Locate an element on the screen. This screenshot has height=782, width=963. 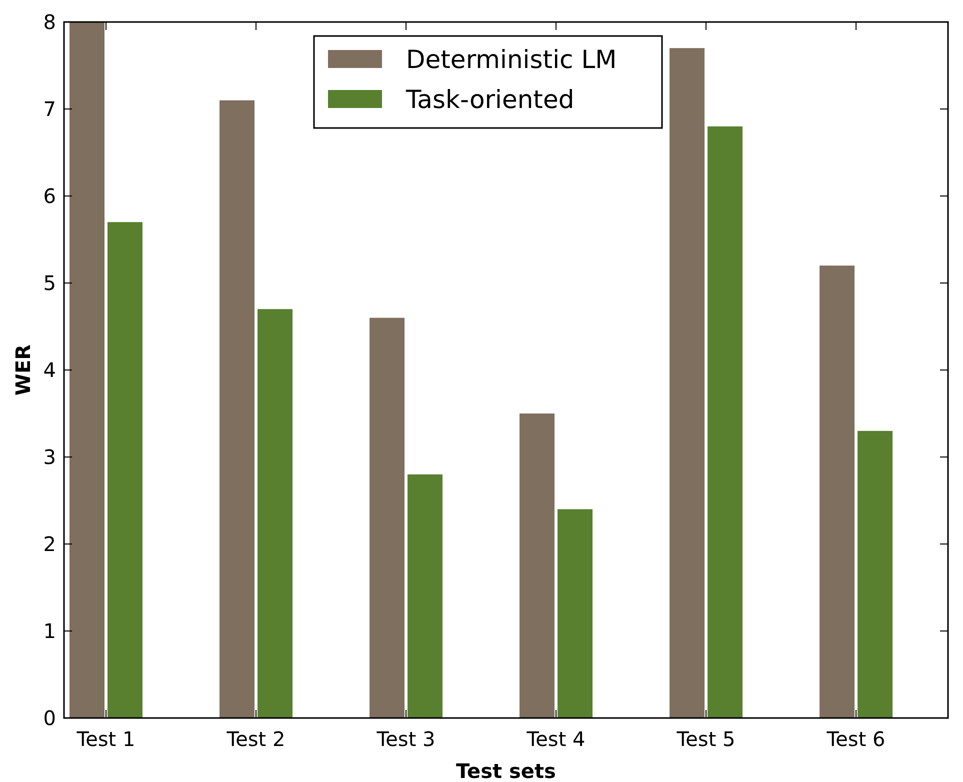
x-tick-label: Test 1 is located at coordinates (106, 739).